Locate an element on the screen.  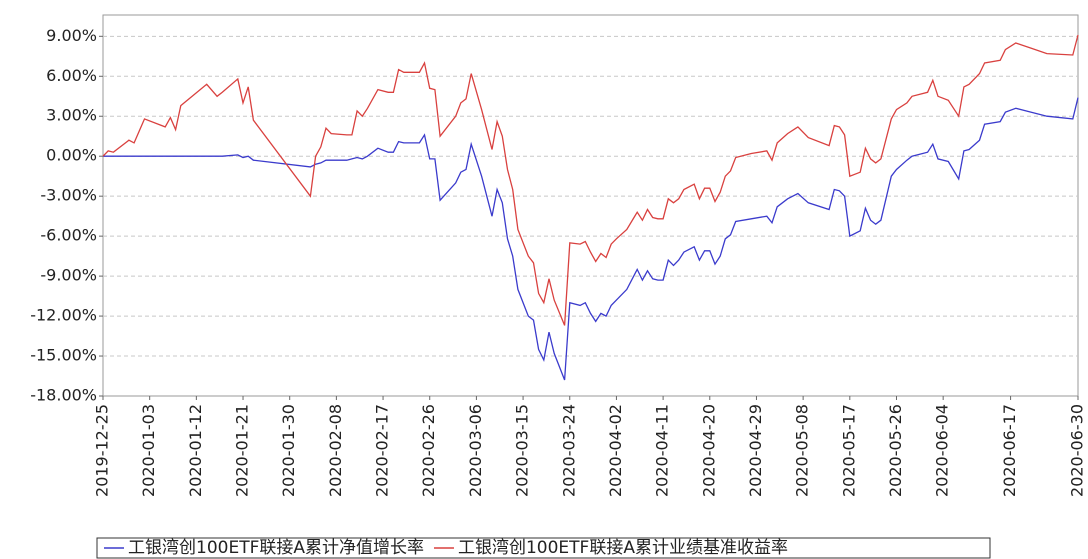
x-tick-label: 2020-01-12 is located at coordinates (195, 450).